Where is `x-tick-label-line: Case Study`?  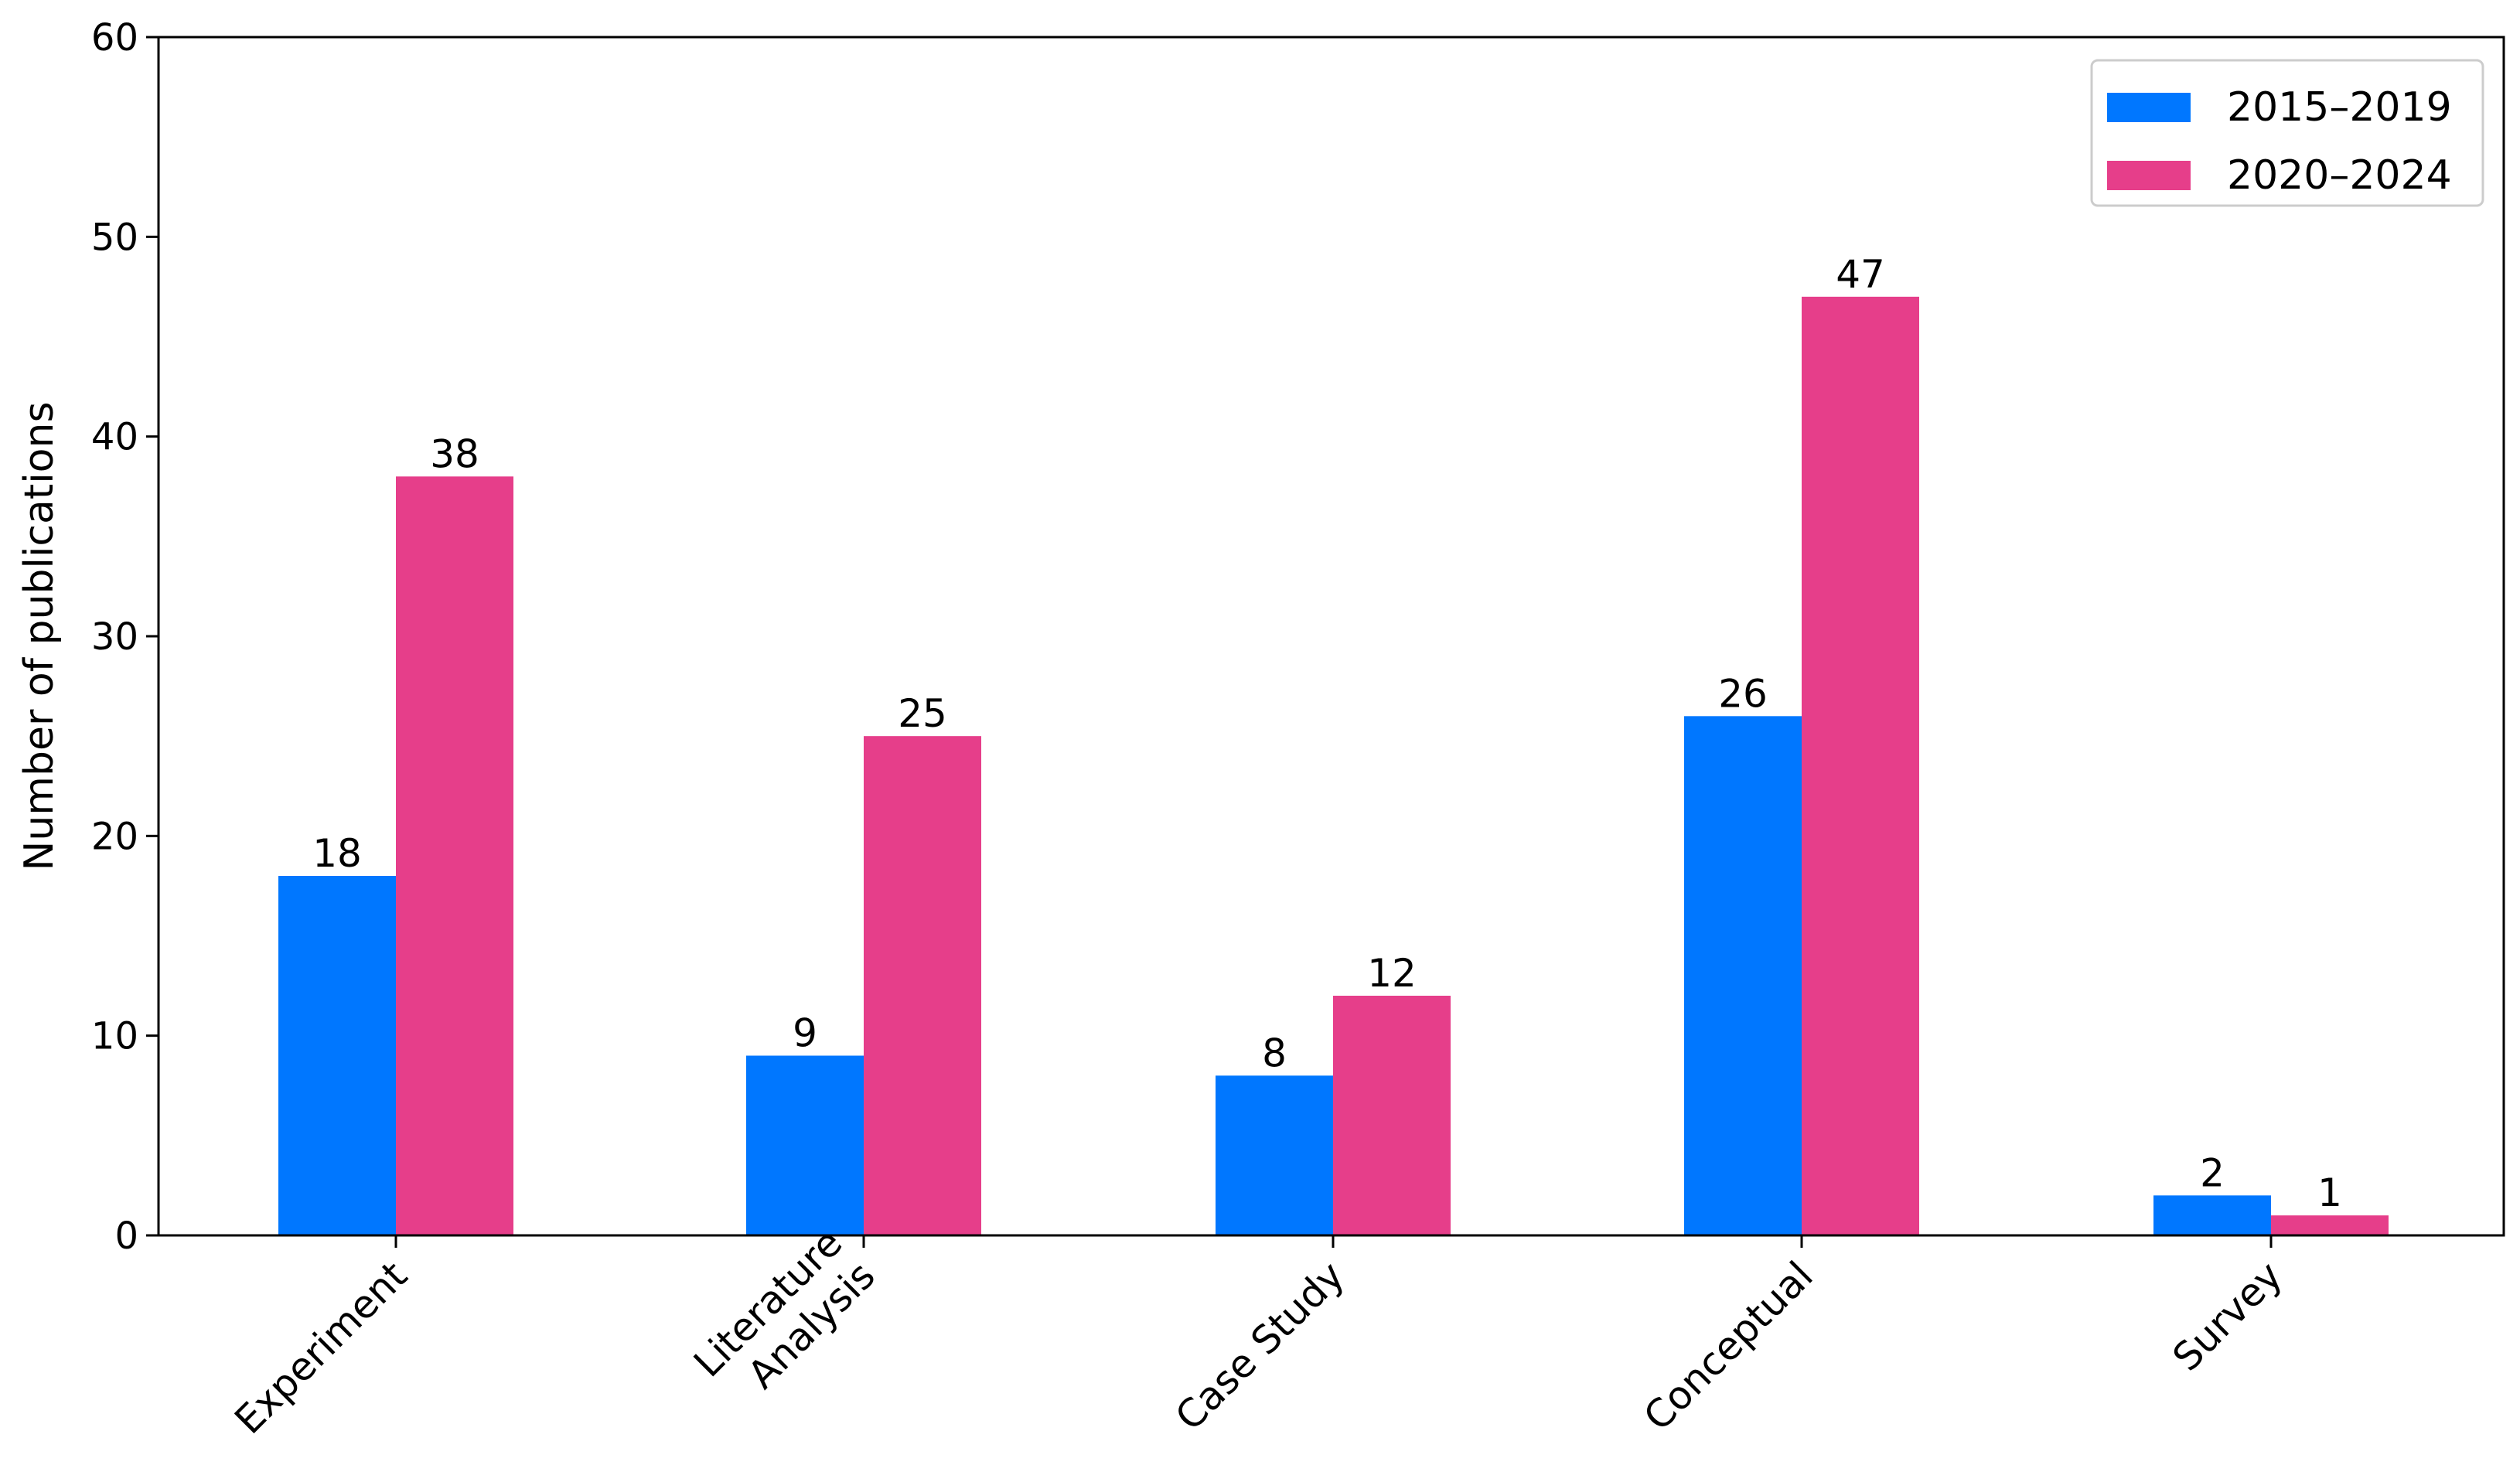
x-tick-label-line: Case Study is located at coordinates (1260, 1346).